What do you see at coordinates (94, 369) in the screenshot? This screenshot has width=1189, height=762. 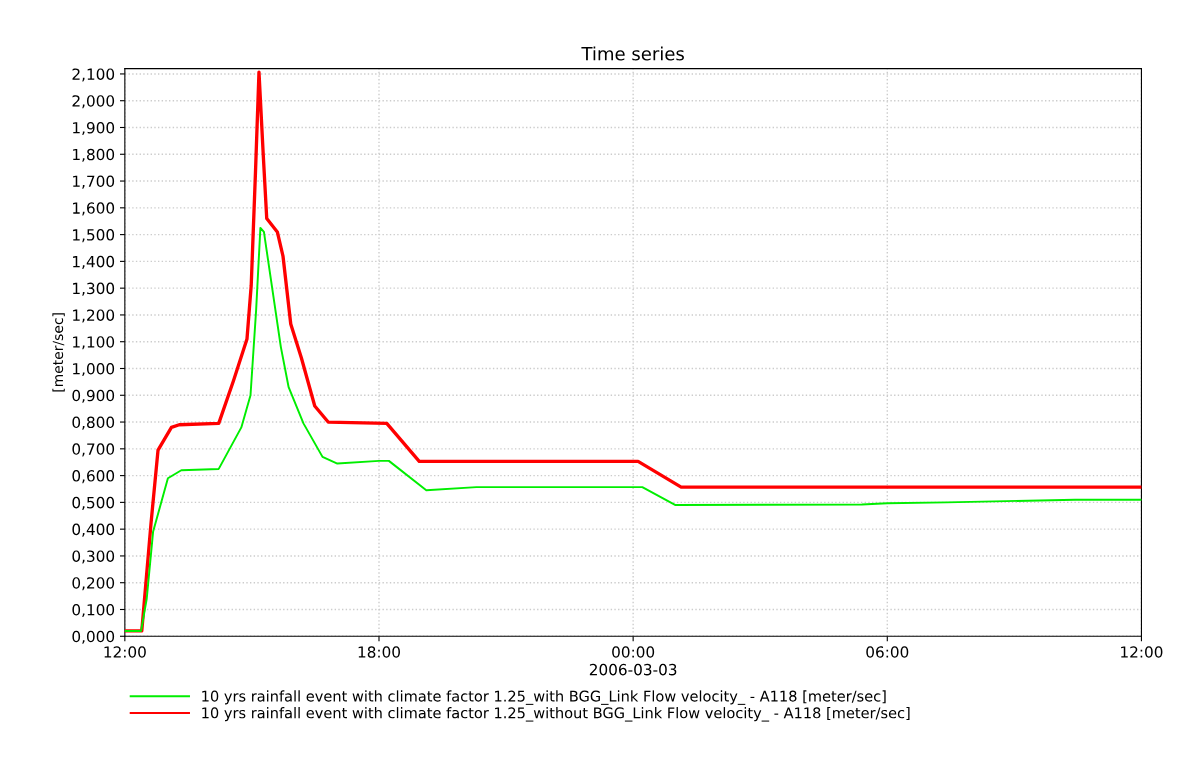 I see `y-tick-label: 1,000` at bounding box center [94, 369].